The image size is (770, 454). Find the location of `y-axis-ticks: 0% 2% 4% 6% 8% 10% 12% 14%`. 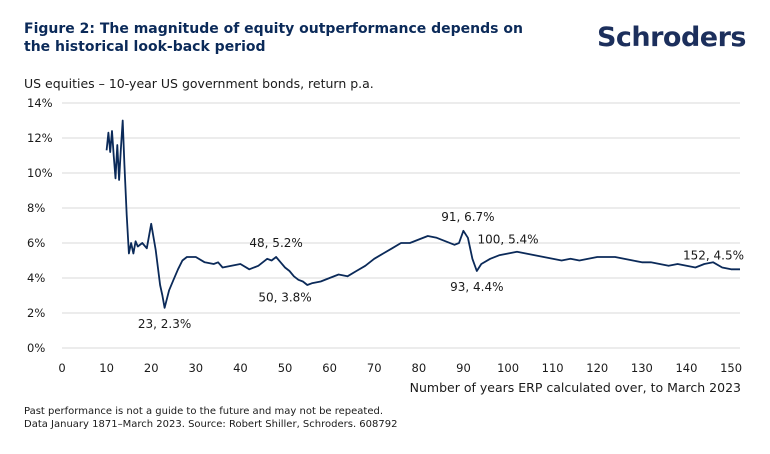

y-axis-ticks: 0% 2% 4% 6% 8% 10% 12% 14% is located at coordinates (40, 225).